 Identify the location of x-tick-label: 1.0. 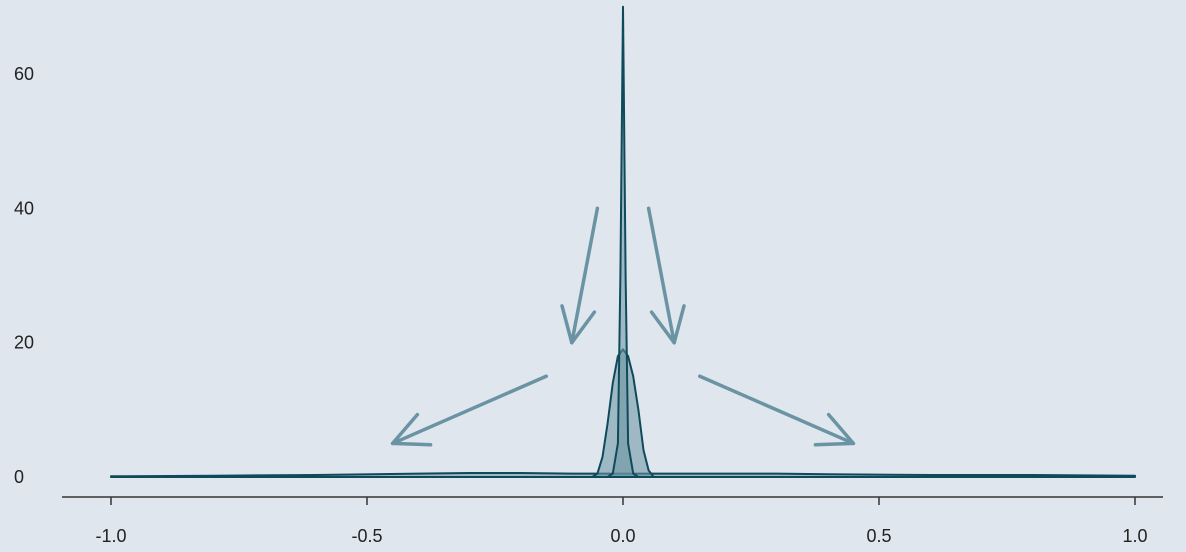
(1134, 536).